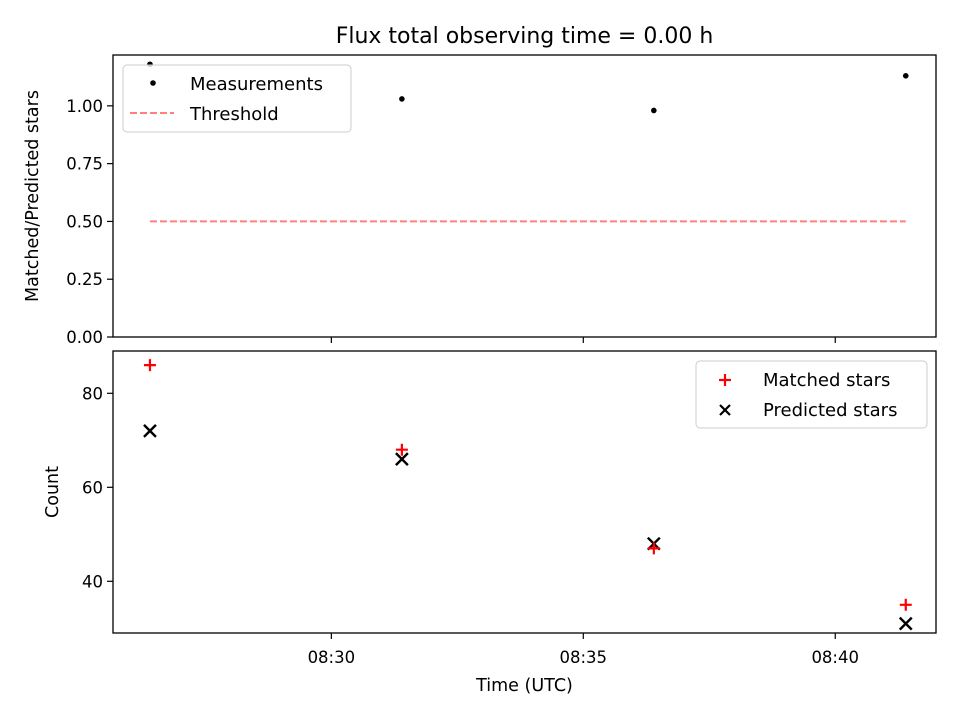 The height and width of the screenshot is (720, 960). What do you see at coordinates (584, 657) in the screenshot?
I see `x-tick-label: 08:35` at bounding box center [584, 657].